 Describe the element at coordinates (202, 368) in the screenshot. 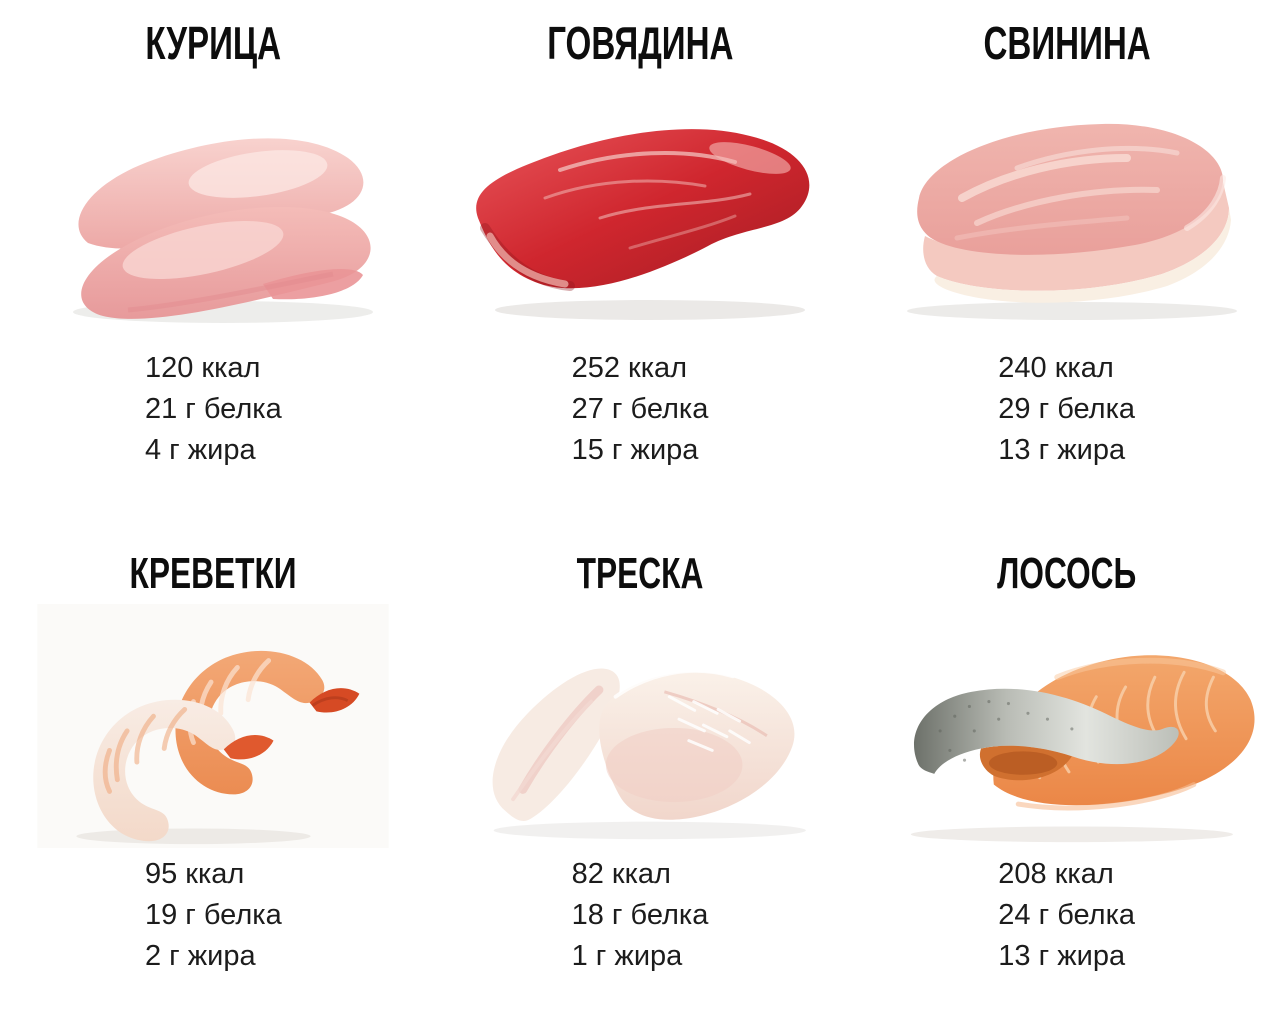

I see `kcal-value: 120 ккал` at that location.